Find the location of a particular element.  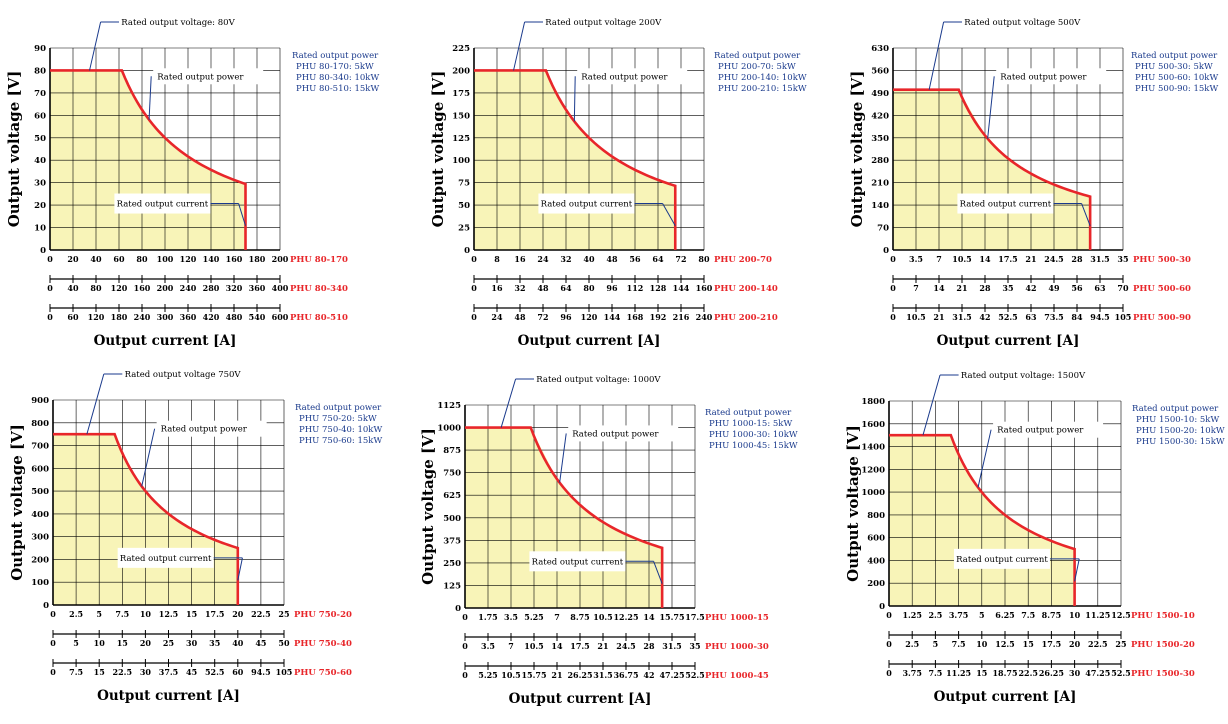

callout-box is located at coordinates (1005, 203).